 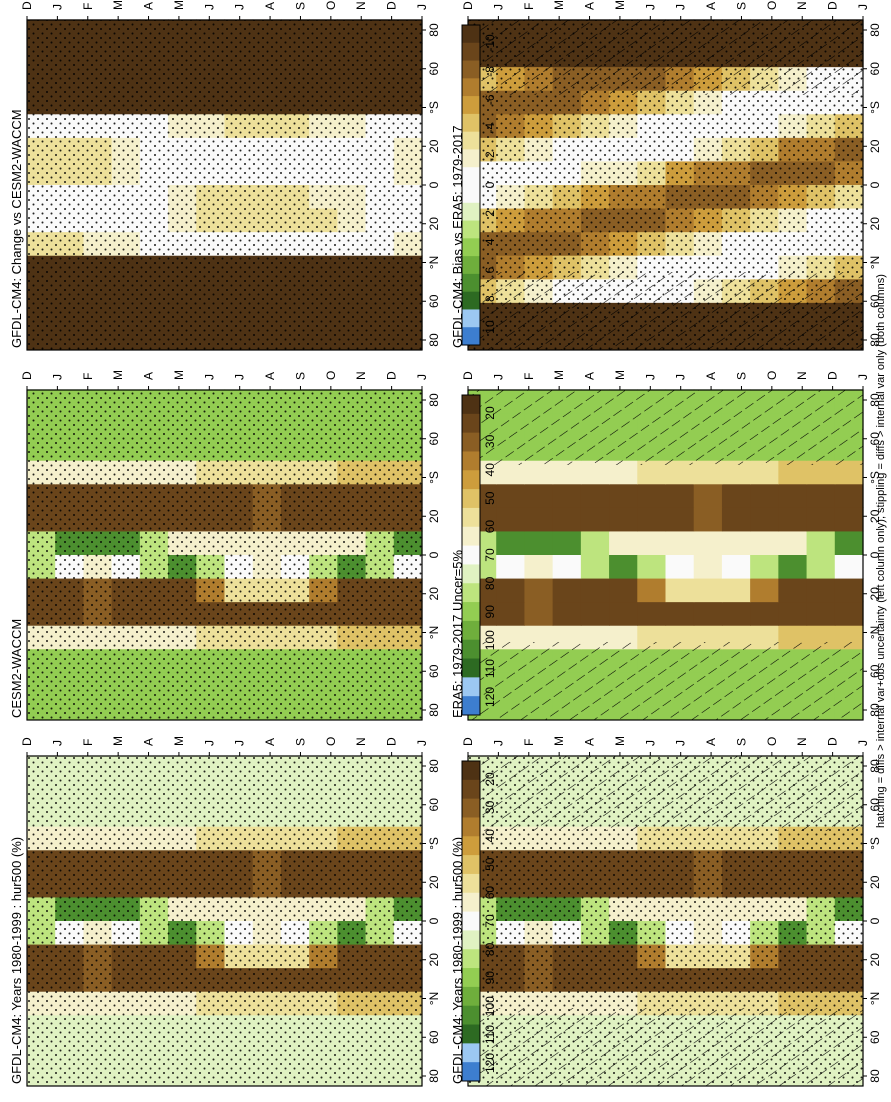 I want to click on lat-tick-label: 0, so click(x=875, y=920).